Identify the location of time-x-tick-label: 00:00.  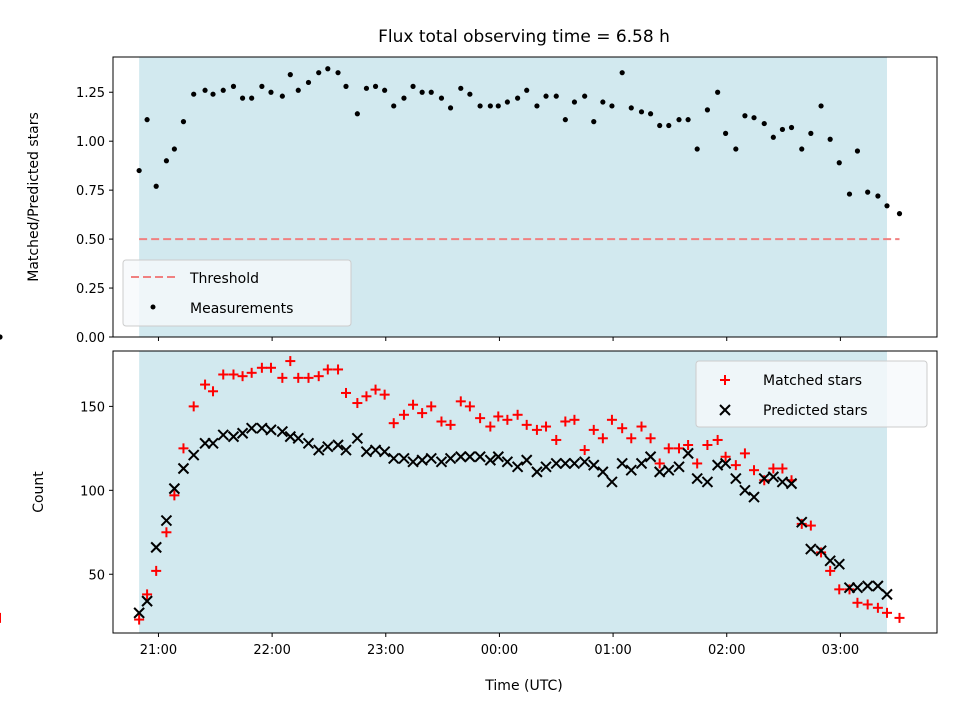
(499, 650).